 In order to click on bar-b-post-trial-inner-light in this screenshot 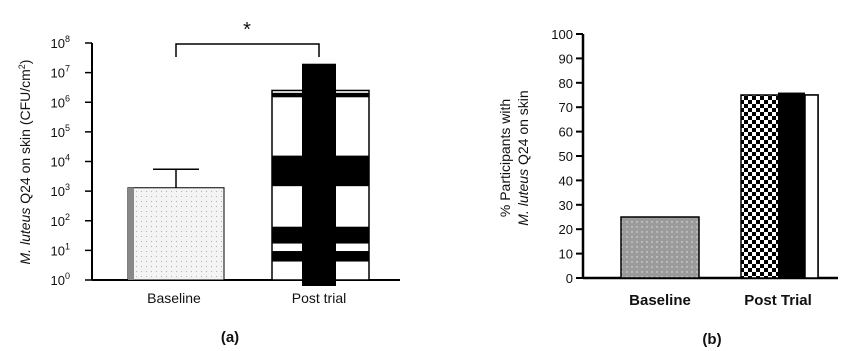, I will do `click(811, 186)`.